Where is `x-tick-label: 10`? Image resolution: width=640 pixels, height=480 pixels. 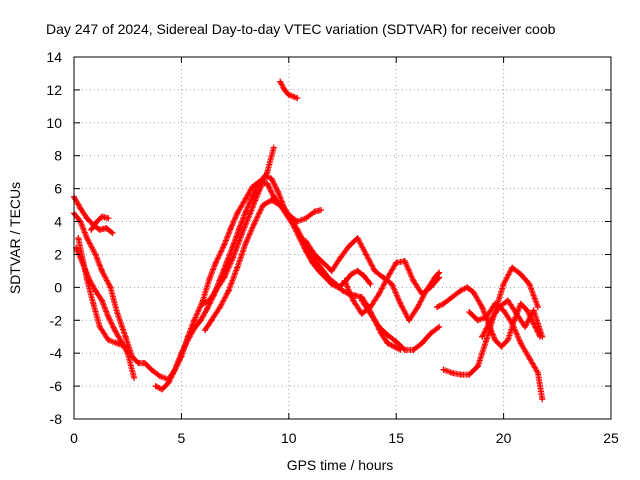
x-tick-label: 10 is located at coordinates (289, 438).